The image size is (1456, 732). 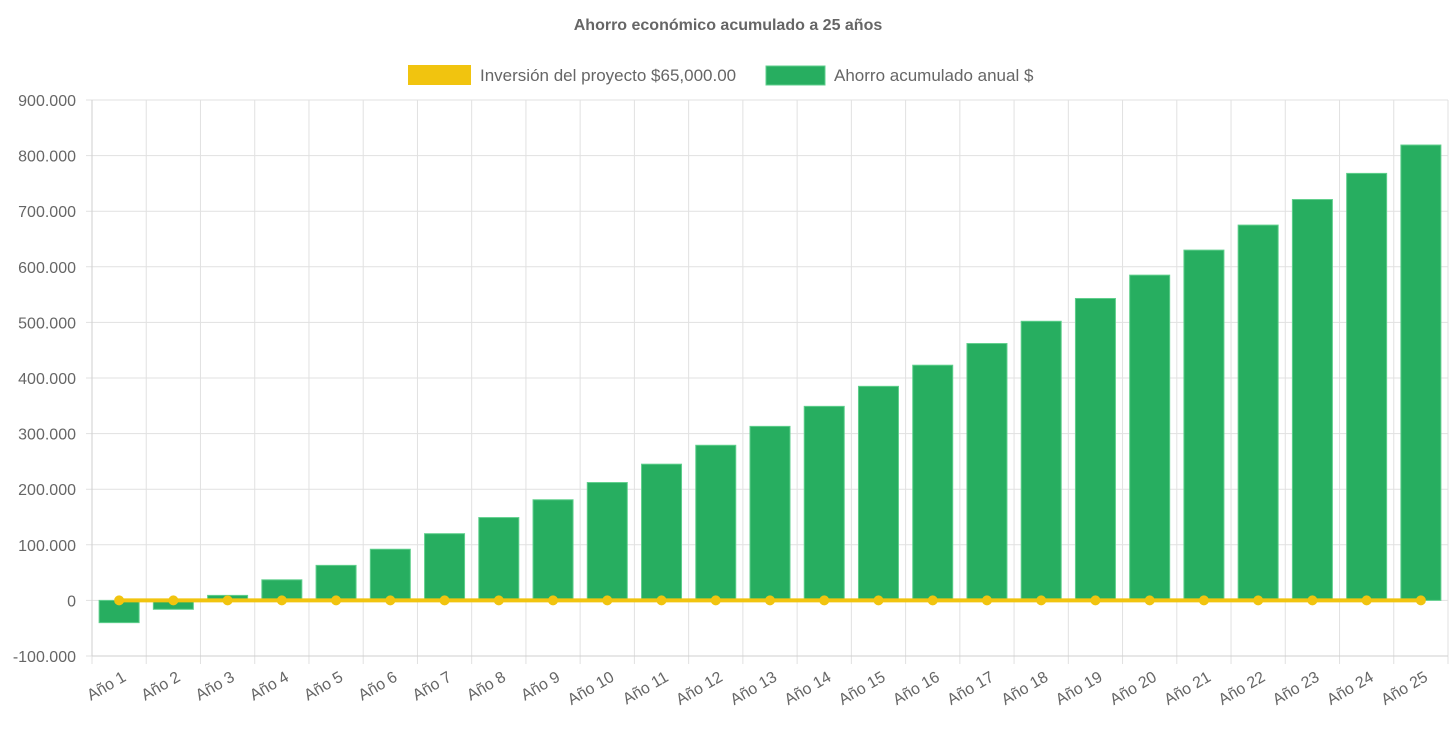 I want to click on line-series, so click(x=770, y=600).